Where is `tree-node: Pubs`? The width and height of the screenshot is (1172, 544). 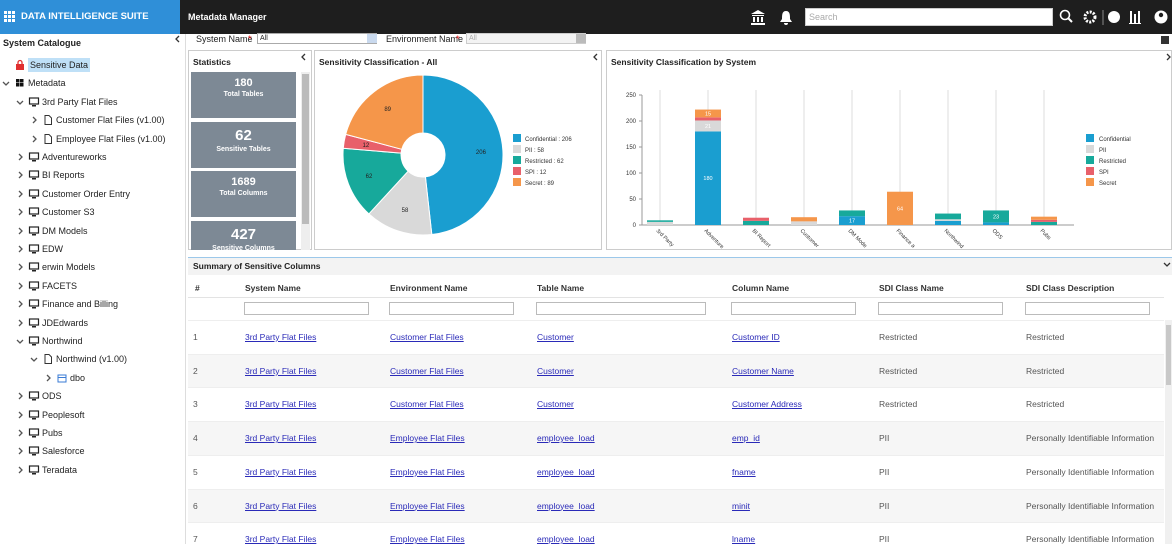 tree-node: Pubs is located at coordinates (52, 433).